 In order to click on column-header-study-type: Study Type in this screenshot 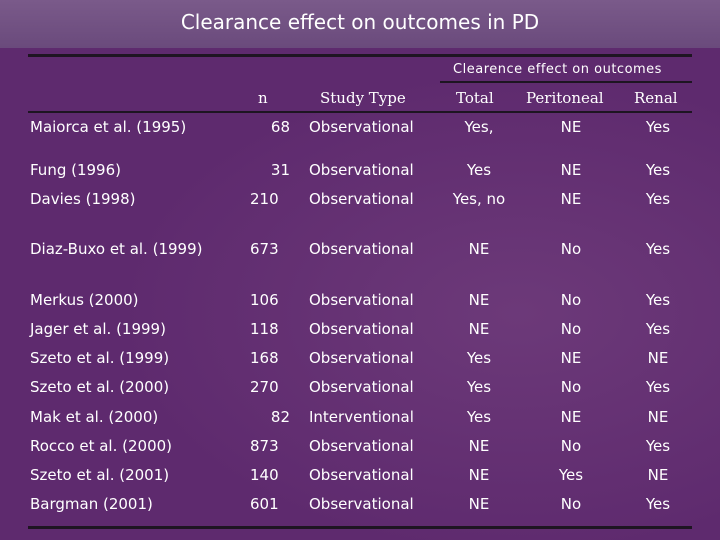, I will do `click(363, 98)`.